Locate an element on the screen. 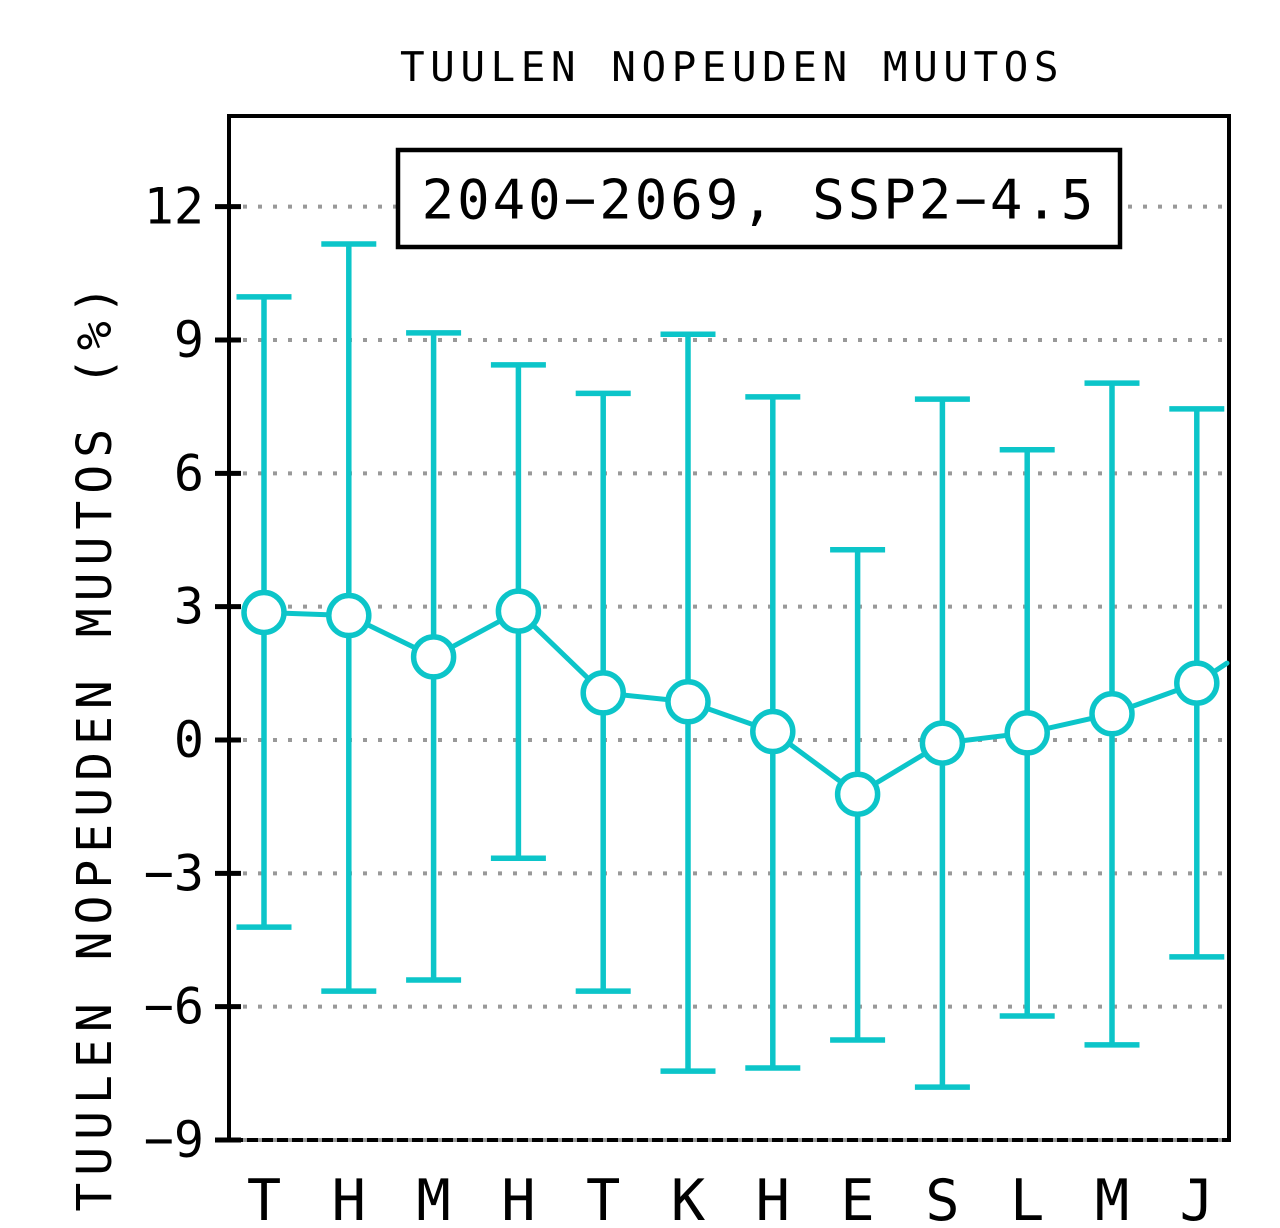 The image size is (1280, 1228). x-tick-label: J is located at coordinates (1197, 1198).